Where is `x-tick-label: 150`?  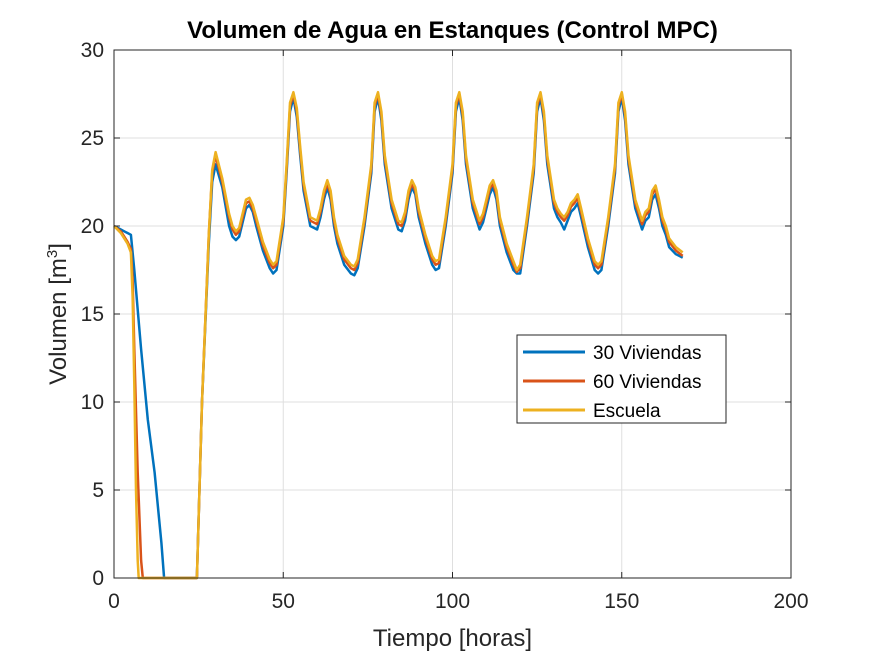 x-tick-label: 150 is located at coordinates (621, 601).